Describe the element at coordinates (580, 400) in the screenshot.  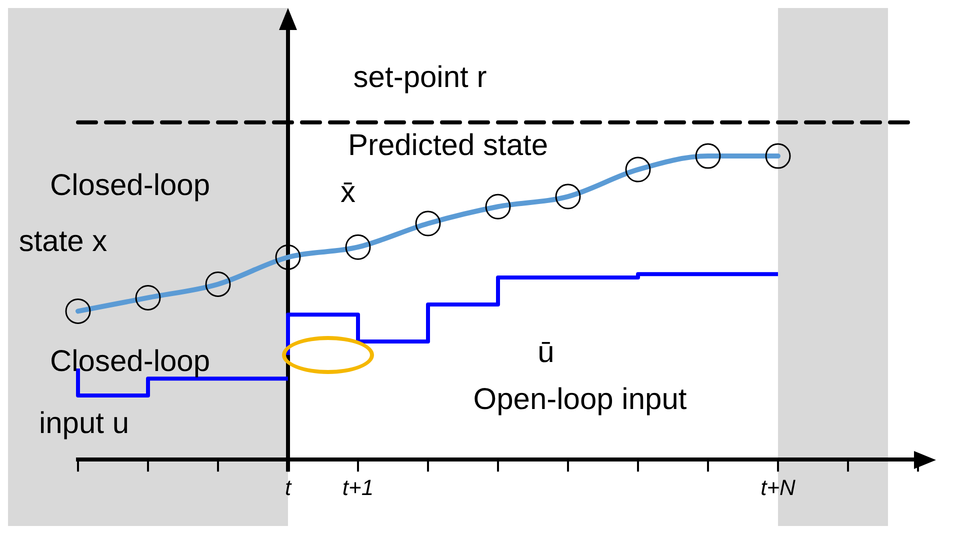
I see `annotation: Open-loop input` at that location.